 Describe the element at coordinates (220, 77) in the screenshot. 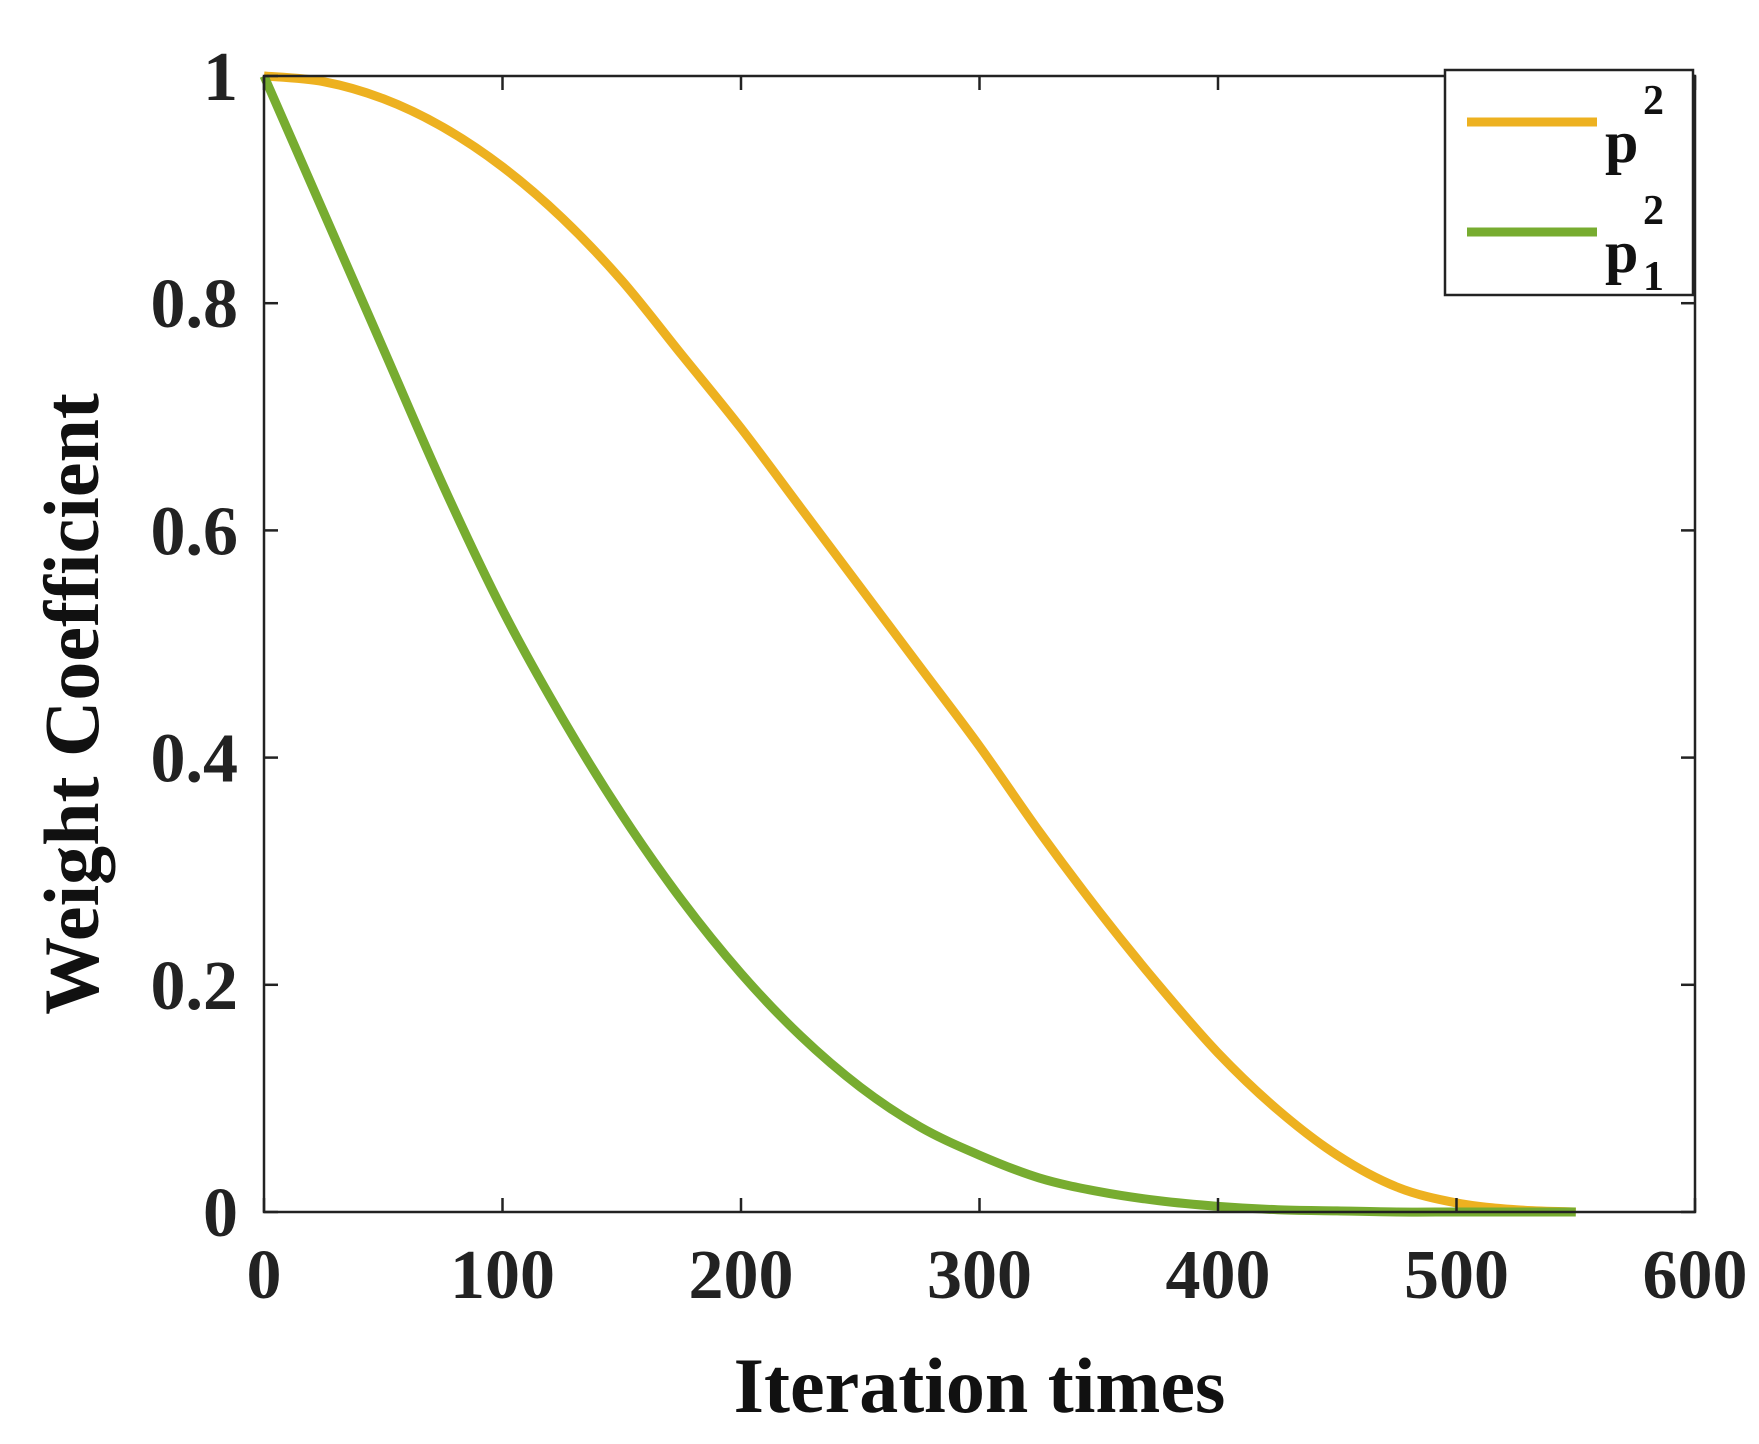

I see `y-tick-label: 1` at that location.